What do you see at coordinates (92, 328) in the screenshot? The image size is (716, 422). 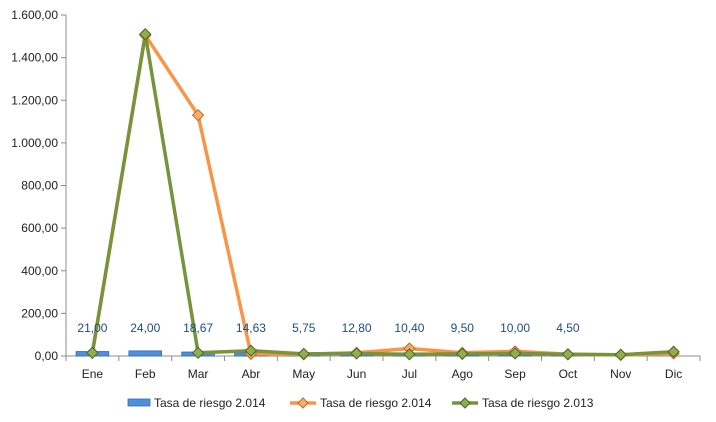 I see `data-label: 21,00` at bounding box center [92, 328].